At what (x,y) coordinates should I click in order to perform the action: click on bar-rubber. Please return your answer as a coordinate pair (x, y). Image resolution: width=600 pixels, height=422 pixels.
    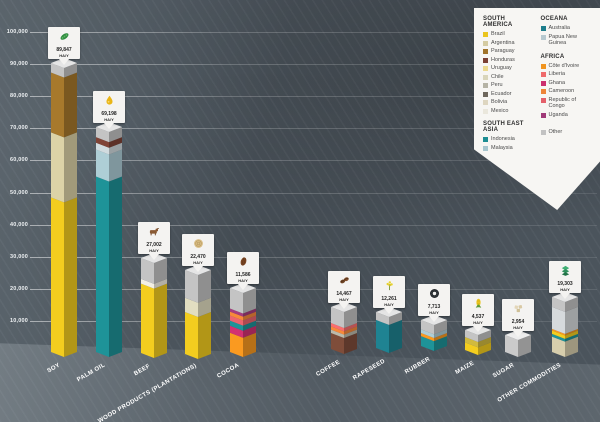
    Looking at the image, I should click on (434, 333).